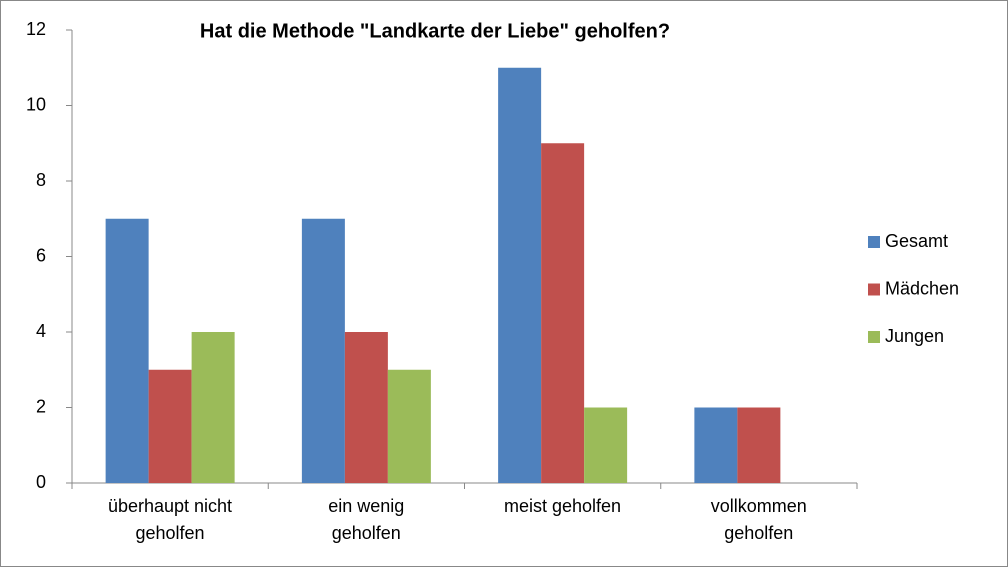 The height and width of the screenshot is (567, 1008). Describe the element at coordinates (41, 406) in the screenshot. I see `y-tick-label: 2` at that location.